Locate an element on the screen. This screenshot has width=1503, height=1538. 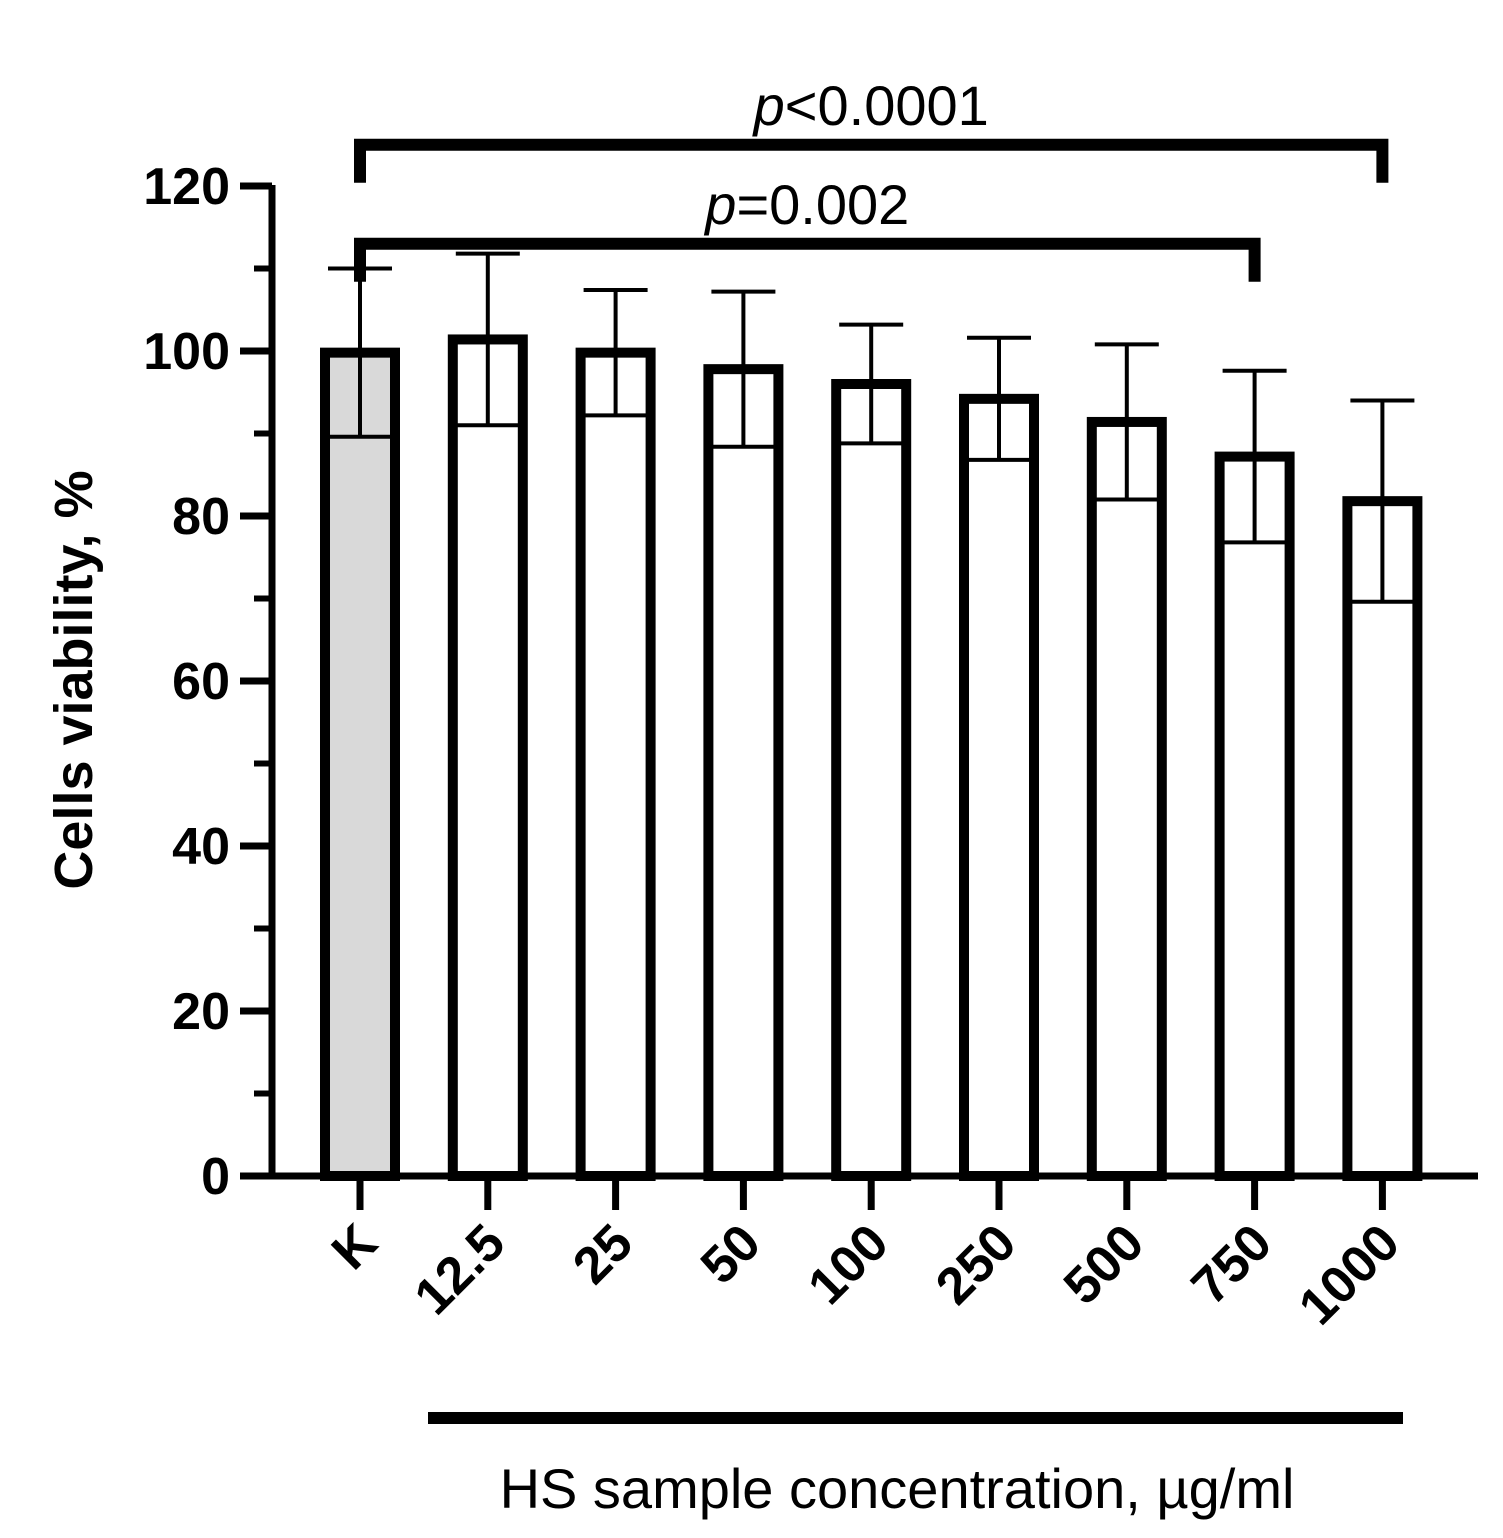
y-axis: 0 20 40 60 80 100 120 is located at coordinates (209, 682).